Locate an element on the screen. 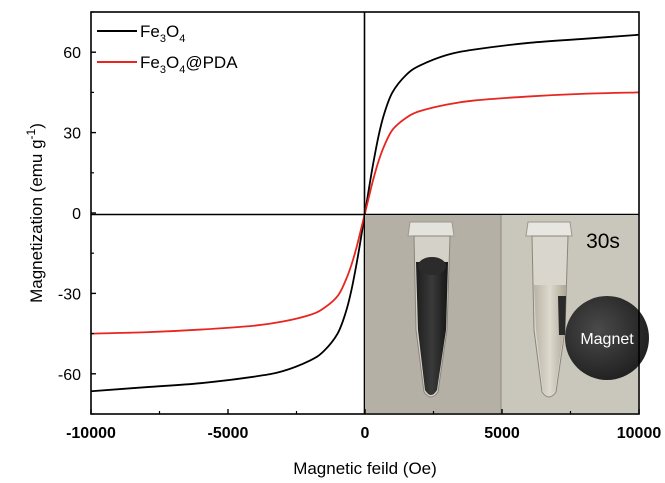 Image resolution: width=665 pixels, height=483 pixels. x-tick-label: 5000 is located at coordinates (502, 433).